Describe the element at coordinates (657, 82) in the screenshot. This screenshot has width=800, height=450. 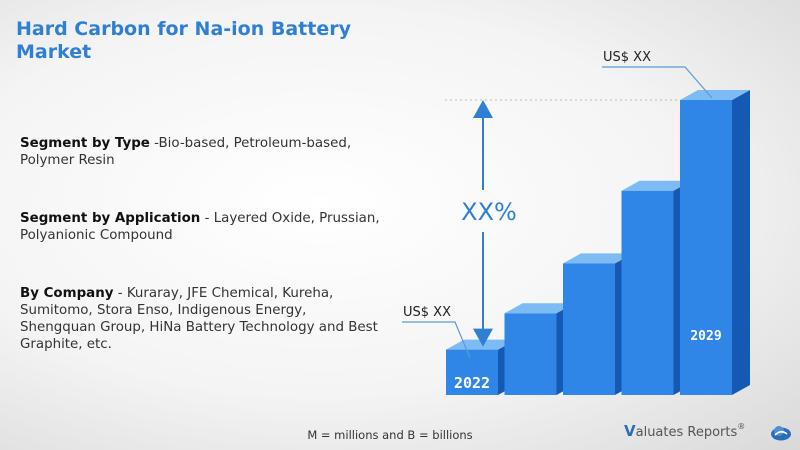
I see `end-leader-line` at that location.